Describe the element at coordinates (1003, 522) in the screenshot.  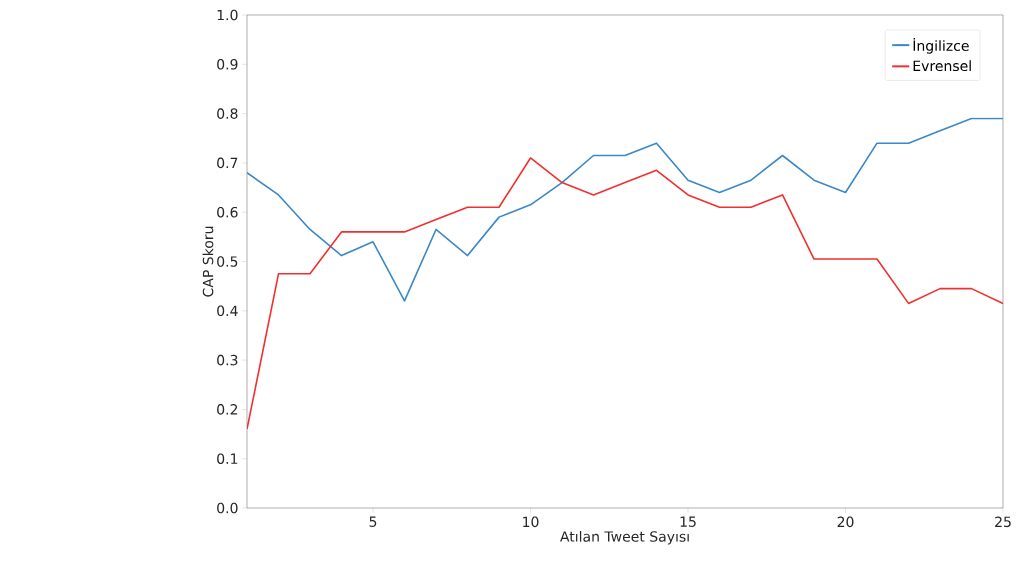
I see `x-tick-label: 25` at that location.